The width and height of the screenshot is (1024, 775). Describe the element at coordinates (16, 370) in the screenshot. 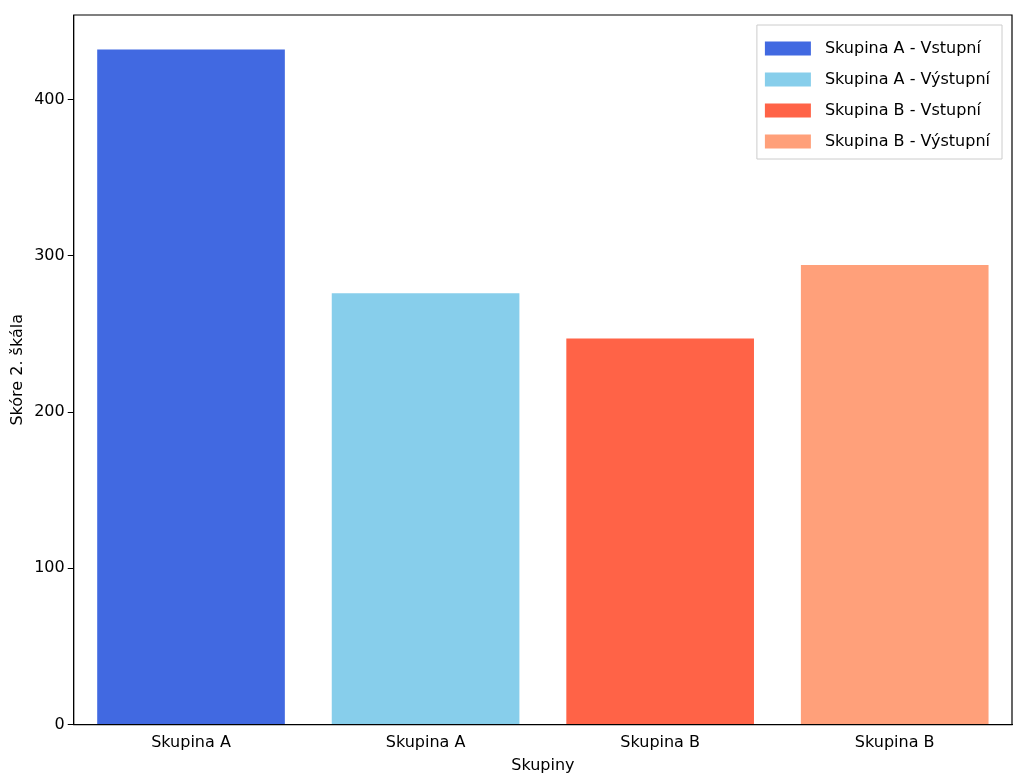

I see `y-axis-title: Skóre 2. škála` at that location.